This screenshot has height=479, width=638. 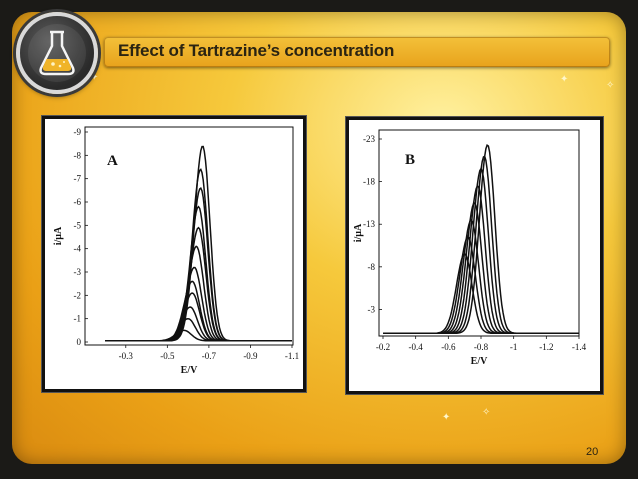 I want to click on x-tick-label: -0.2, so click(x=383, y=347).